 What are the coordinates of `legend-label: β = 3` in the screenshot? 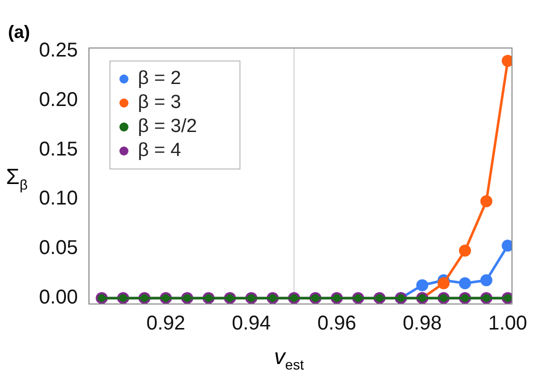 It's located at (160, 103).